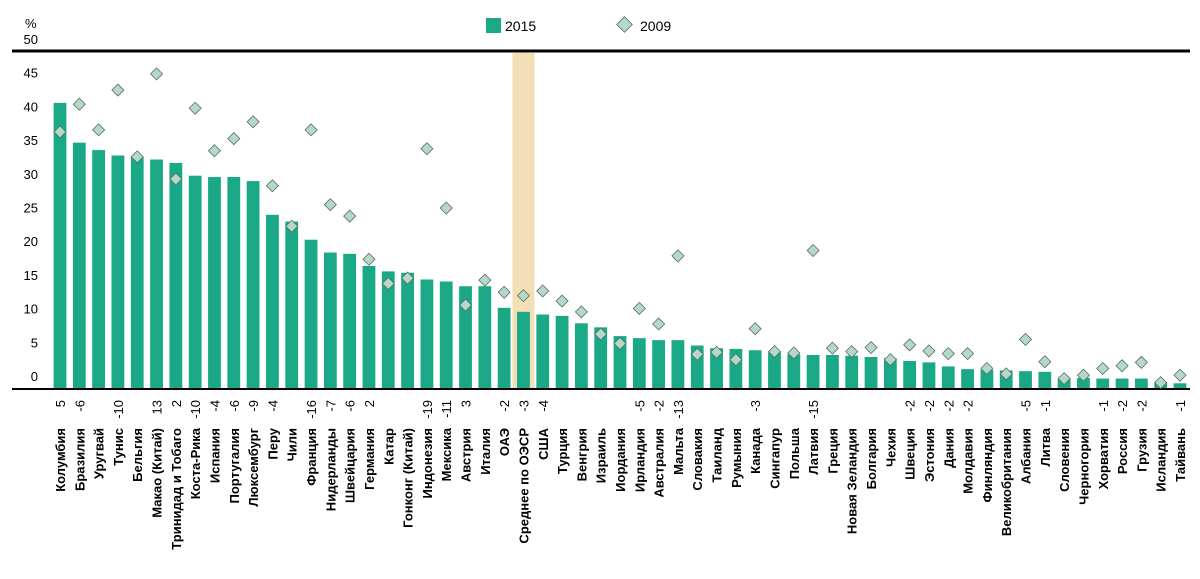 The height and width of the screenshot is (579, 1200). Describe the element at coordinates (31, 275) in the screenshot. I see `y-tick-label: 15` at that location.